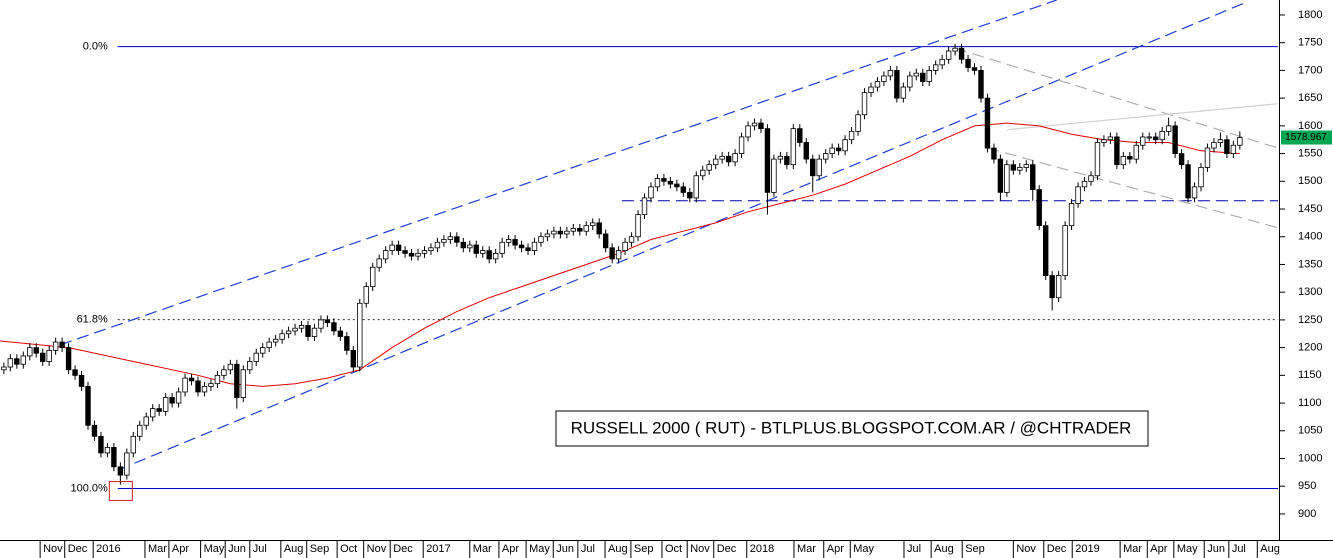 The image size is (1333, 558). Describe the element at coordinates (727, 549) in the screenshot. I see `x-tick-label: Dec` at that location.